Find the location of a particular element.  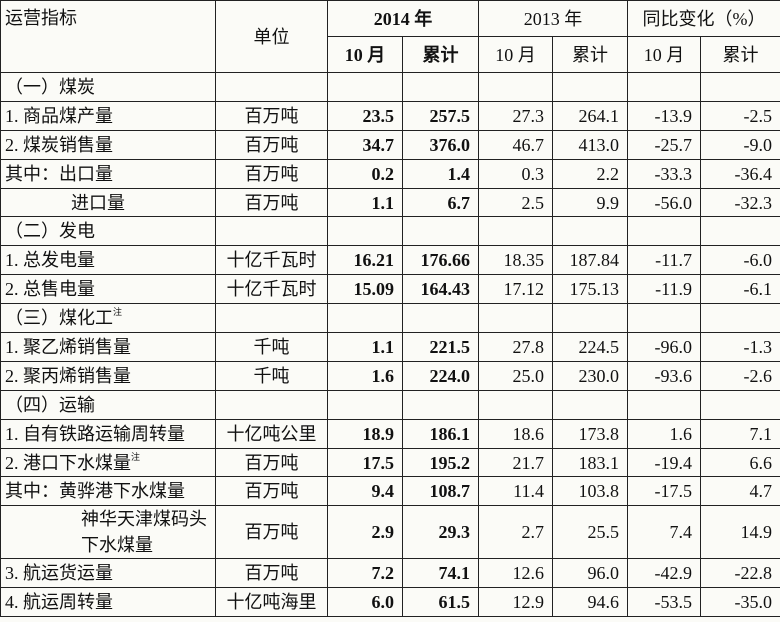

value-cell: -32.3 is located at coordinates (740, 202).